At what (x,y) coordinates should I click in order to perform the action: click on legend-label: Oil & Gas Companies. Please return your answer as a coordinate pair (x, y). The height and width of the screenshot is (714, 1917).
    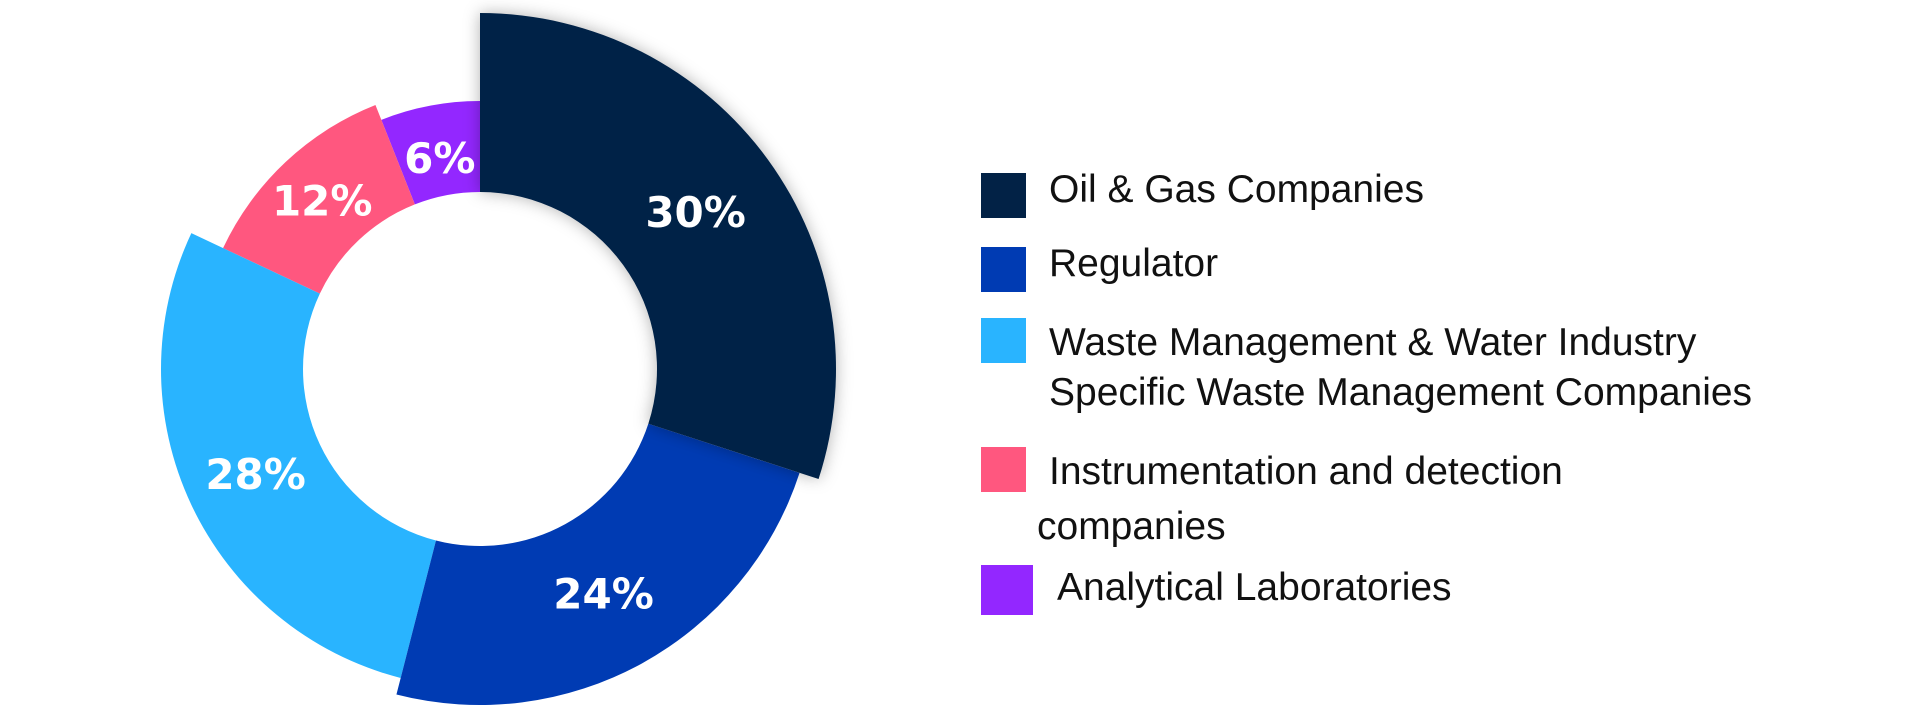
    Looking at the image, I should click on (1236, 189).